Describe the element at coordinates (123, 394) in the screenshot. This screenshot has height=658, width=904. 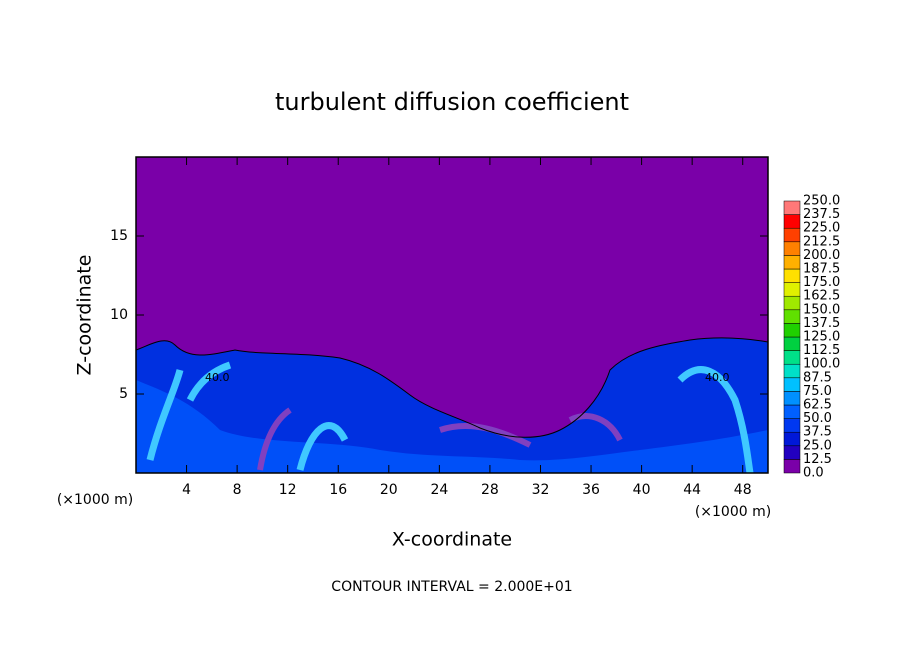
I see `y-tick-label: 5` at that location.